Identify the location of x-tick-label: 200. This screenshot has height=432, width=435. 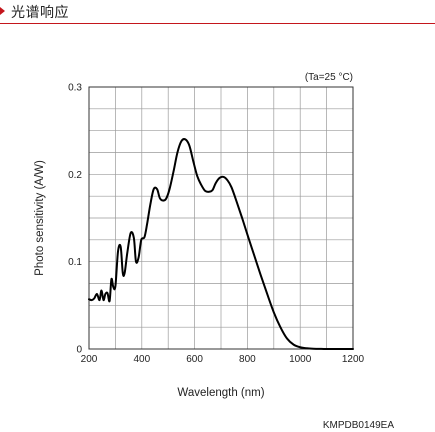
(89, 359).